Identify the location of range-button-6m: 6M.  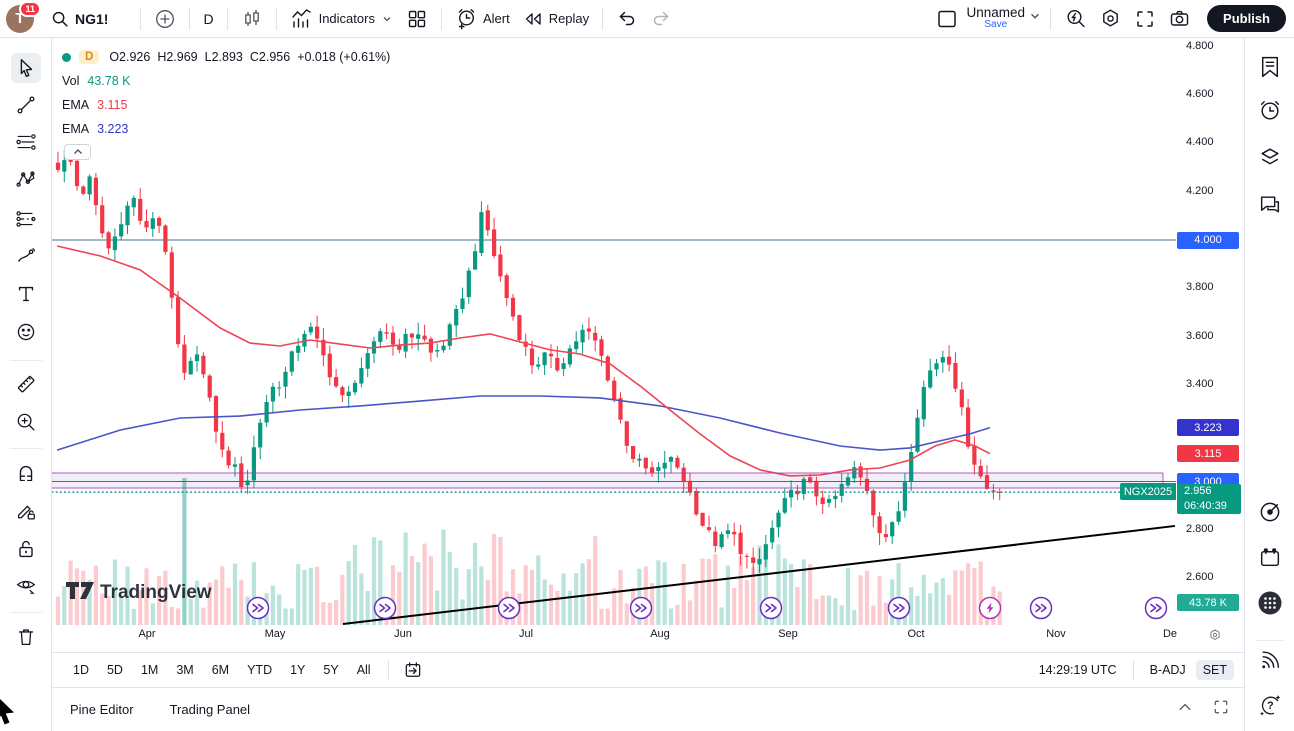
(220, 670).